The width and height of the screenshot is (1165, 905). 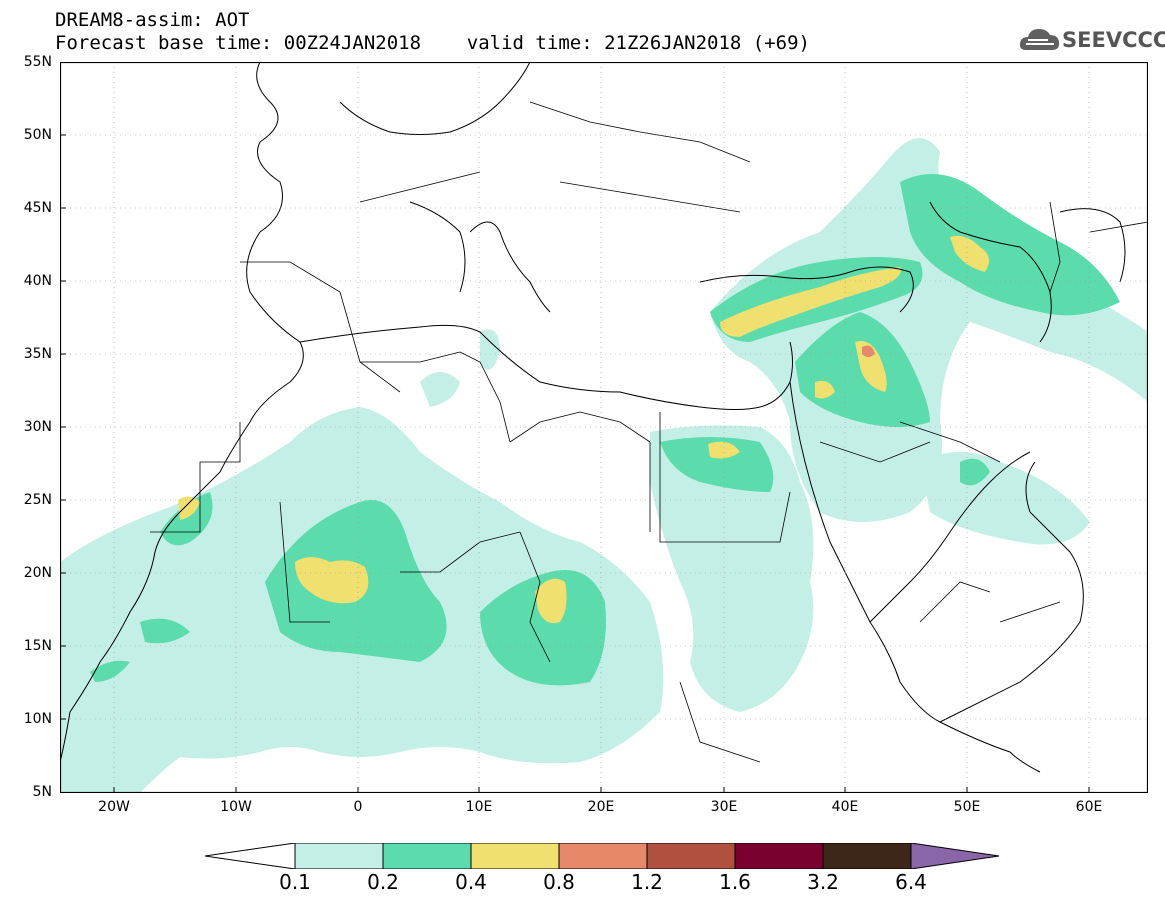 I want to click on colorbar-under-triangle, so click(x=250, y=856).